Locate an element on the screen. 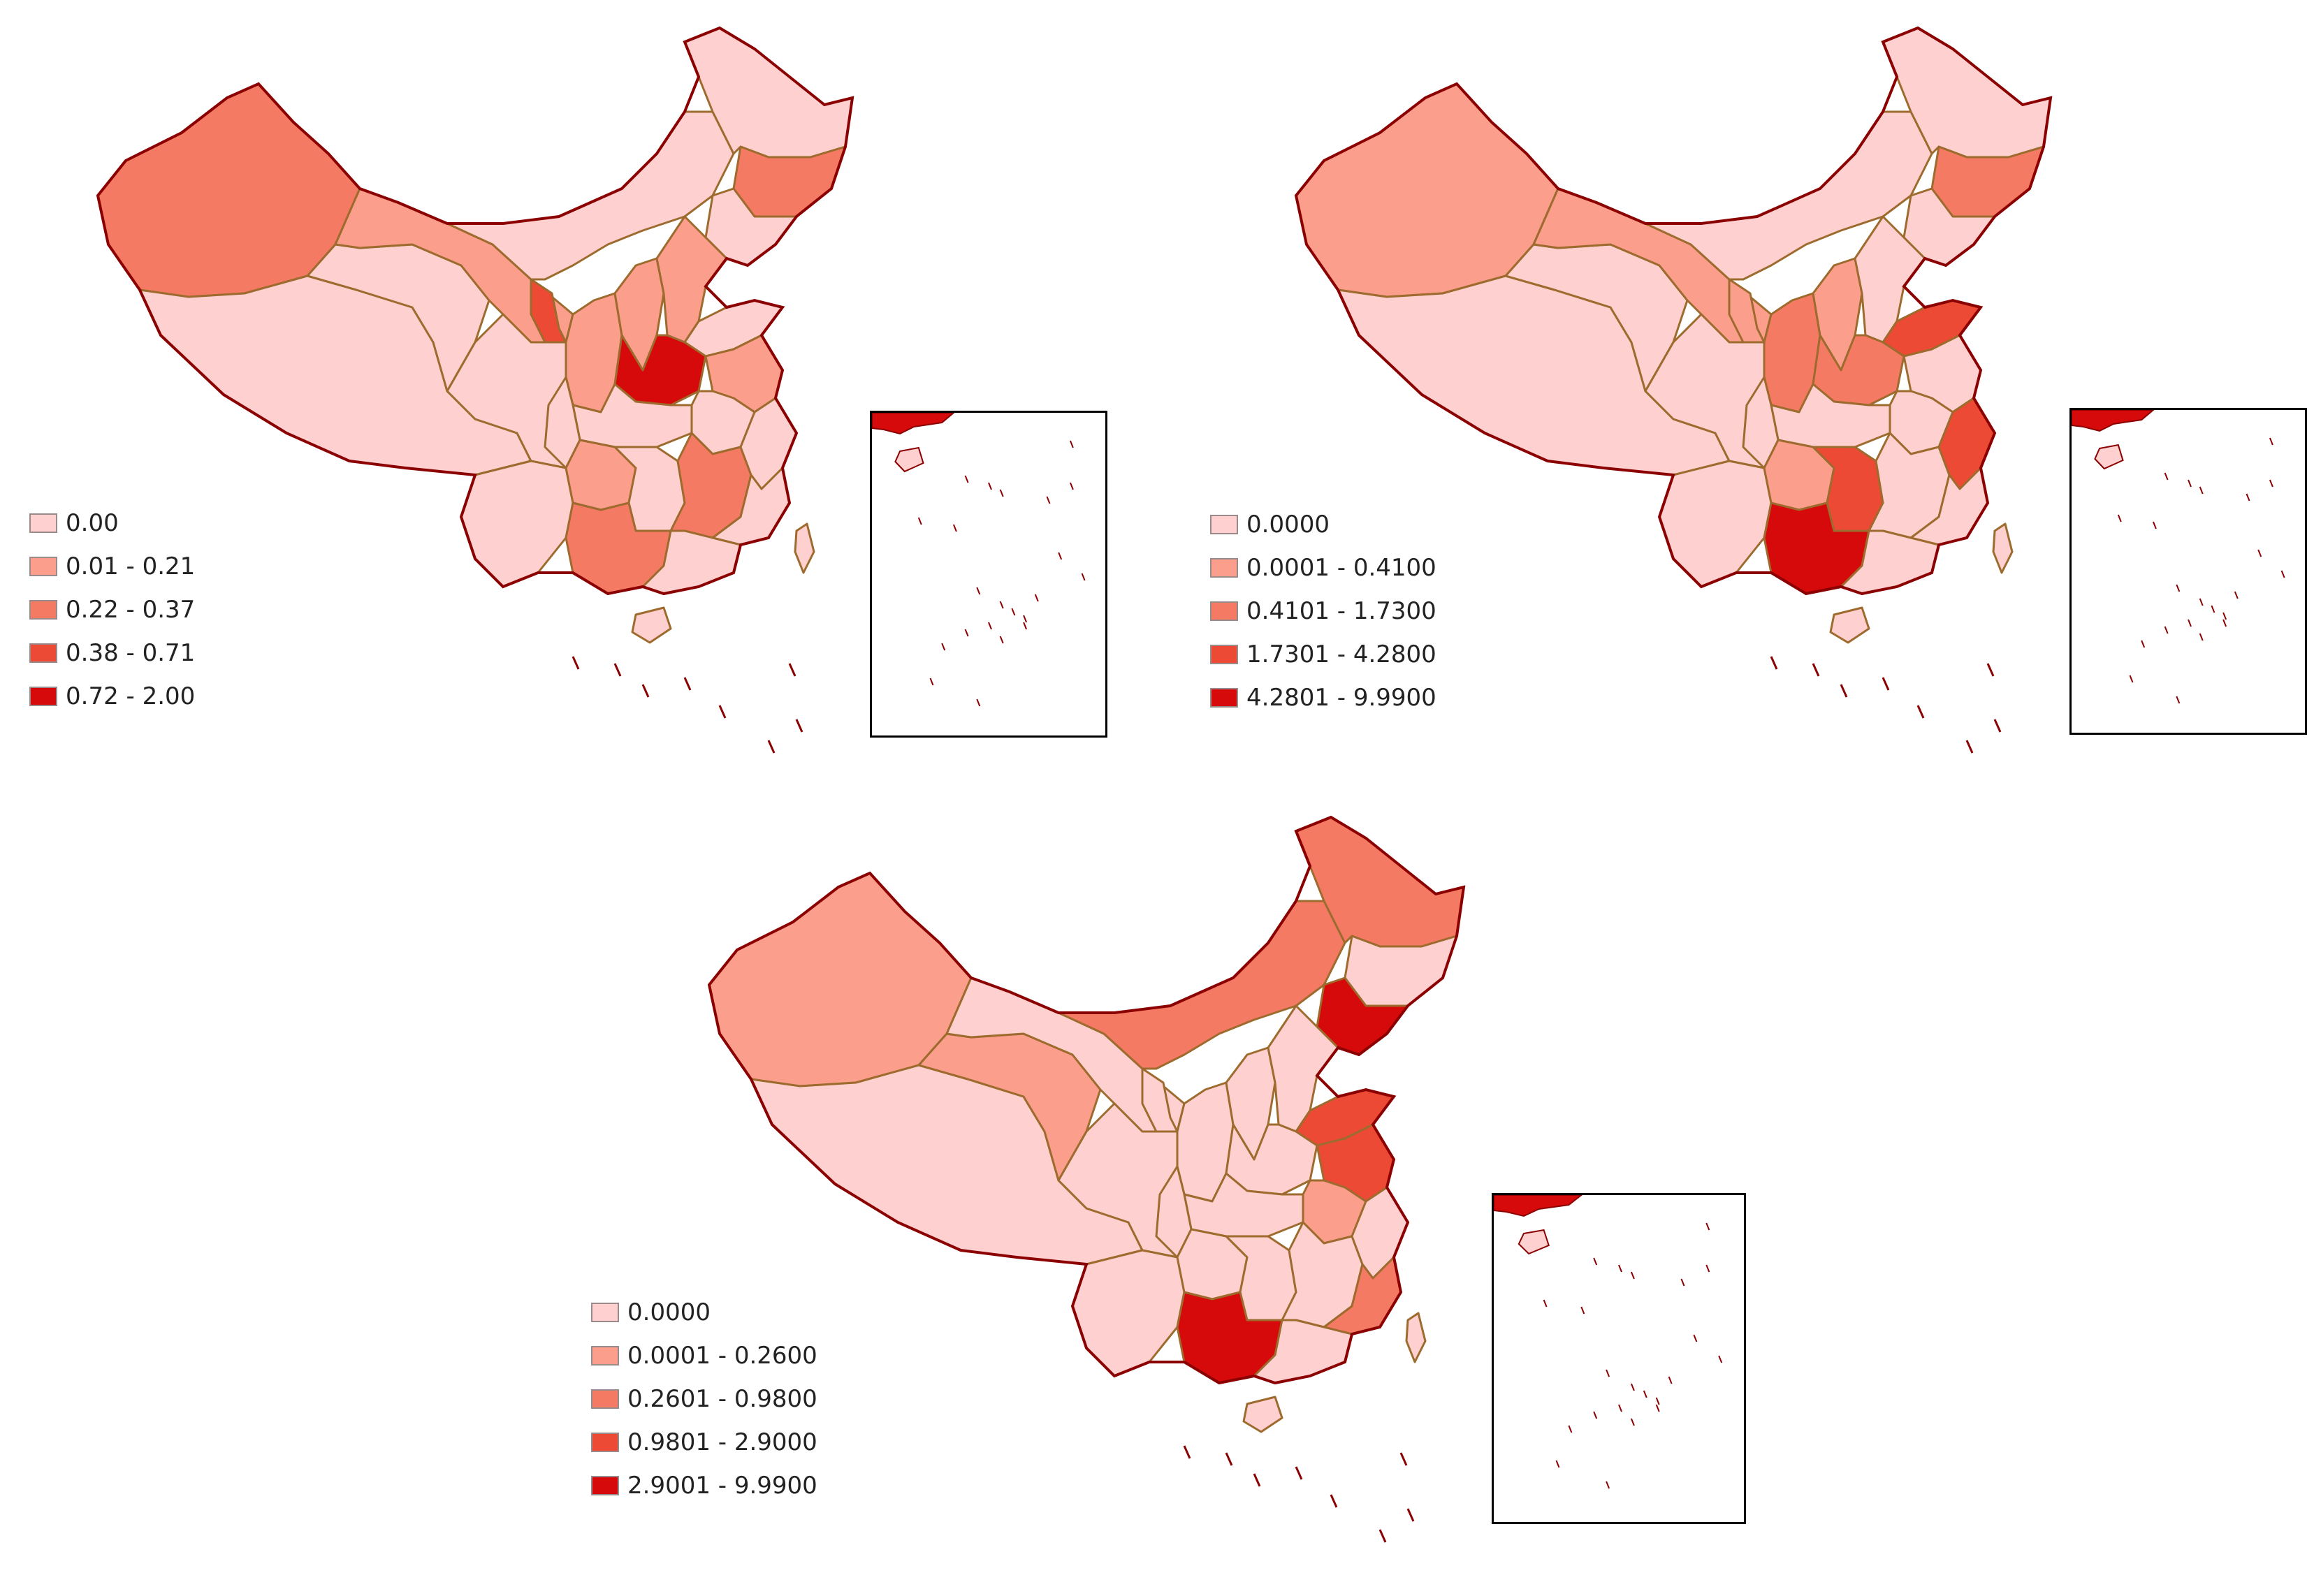 The image size is (2321, 1596). legend-item: 0.72 - 2.00 is located at coordinates (112, 696).